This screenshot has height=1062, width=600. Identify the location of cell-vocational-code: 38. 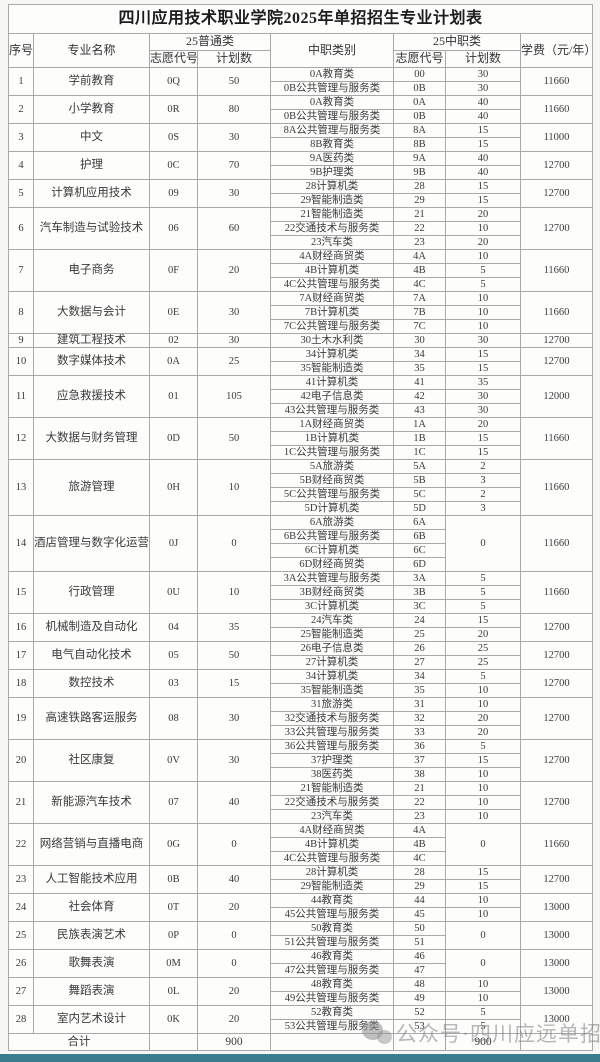
(419, 774).